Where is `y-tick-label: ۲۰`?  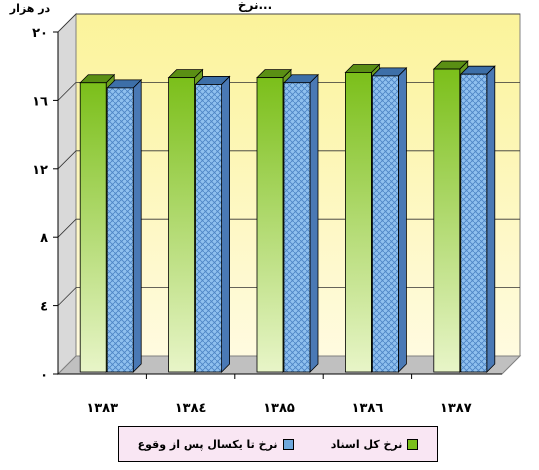
y-tick-label: ۲۰ is located at coordinates (40, 33).